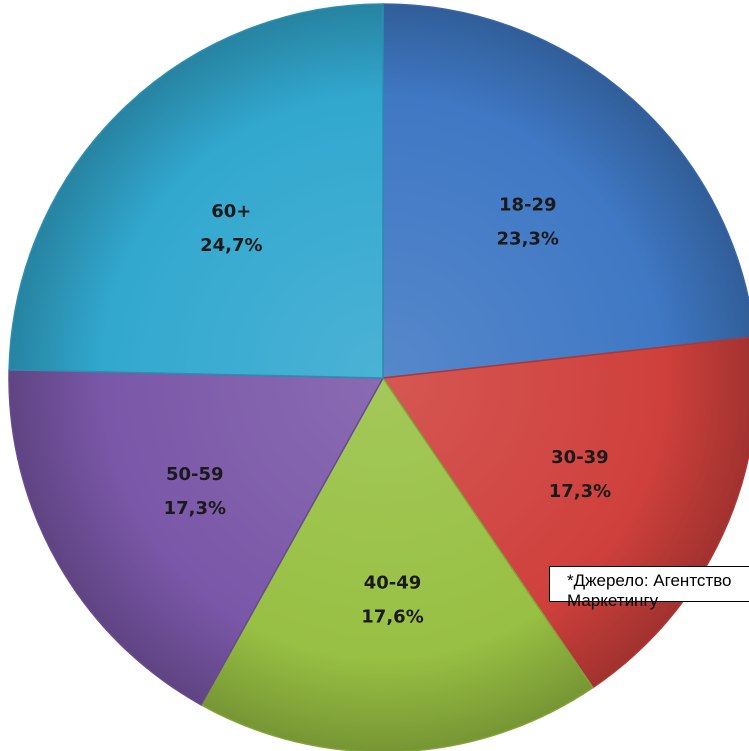 The height and width of the screenshot is (751, 749). What do you see at coordinates (195, 474) in the screenshot?
I see `slice-category-label: 50-59` at bounding box center [195, 474].